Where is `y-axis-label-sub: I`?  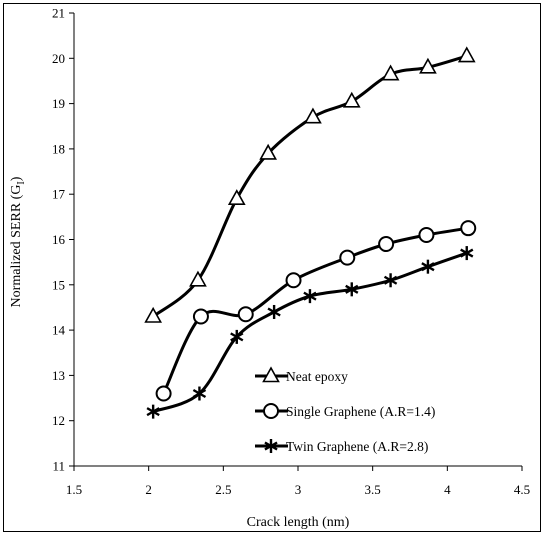 y-axis-label-sub: I is located at coordinates (21, 182).